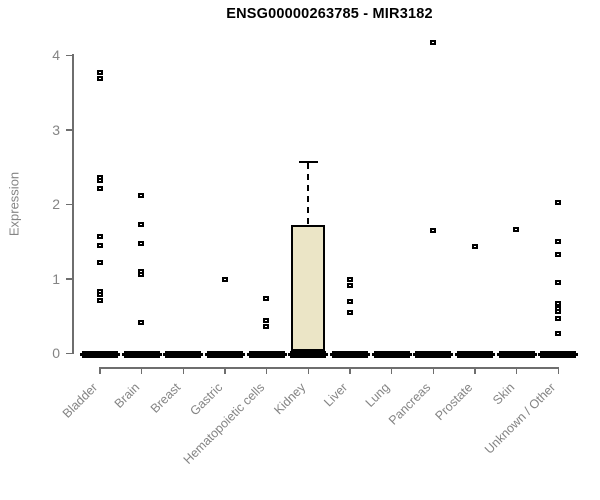 Image resolution: width=600 pixels, height=500 pixels. Describe the element at coordinates (56, 204) in the screenshot. I see `y-tick-label: 2` at that location.